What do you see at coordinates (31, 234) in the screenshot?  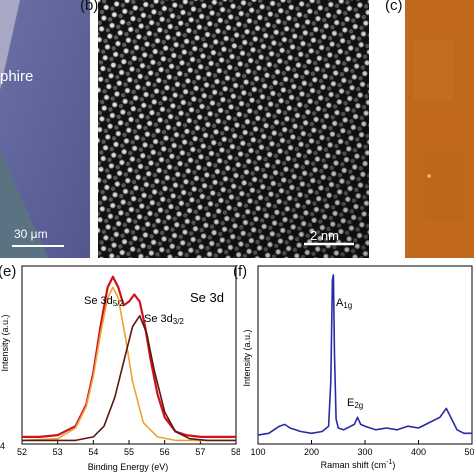 I see `scalebar-a-label: 30 μm` at bounding box center [31, 234].